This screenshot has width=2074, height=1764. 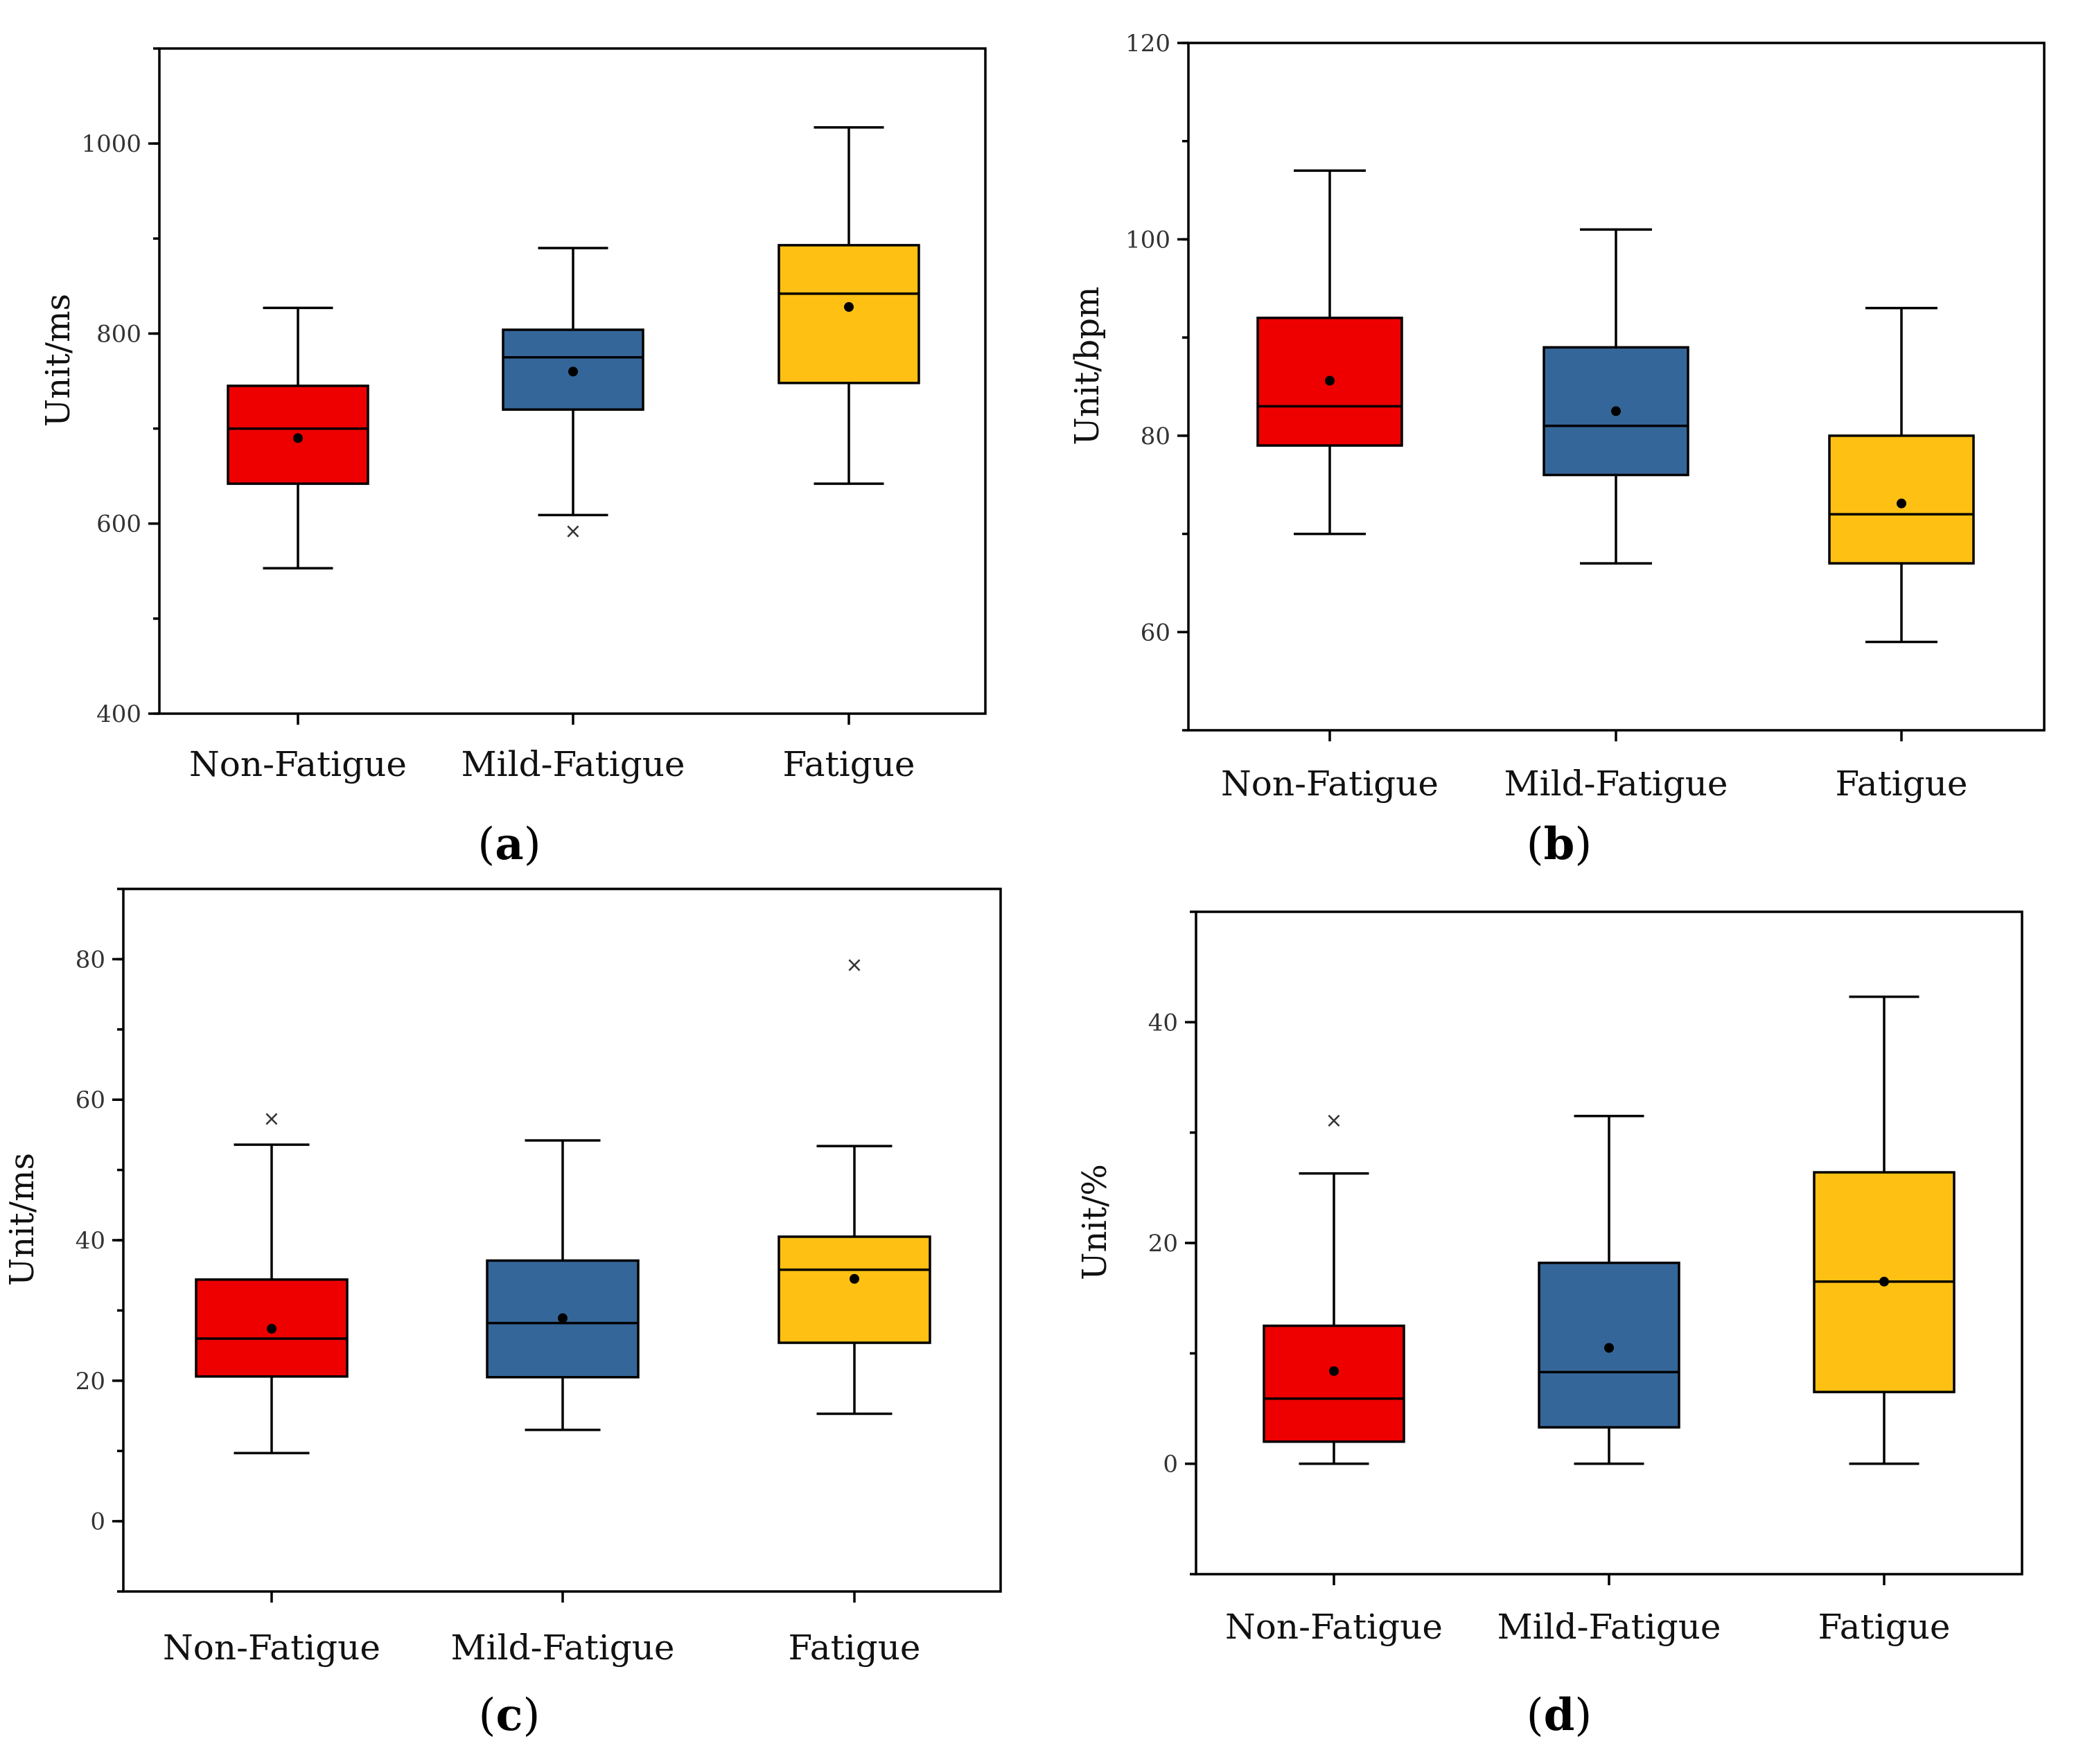 I want to click on panel-caption: (d), so click(x=1559, y=1715).